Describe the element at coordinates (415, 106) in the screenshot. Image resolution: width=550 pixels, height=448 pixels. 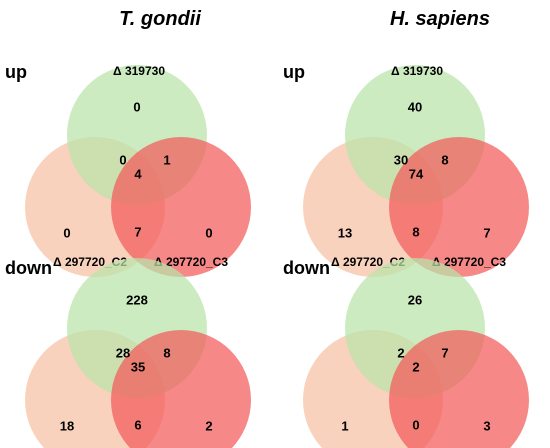
I see `panel-2-count-top-only: 40` at that location.